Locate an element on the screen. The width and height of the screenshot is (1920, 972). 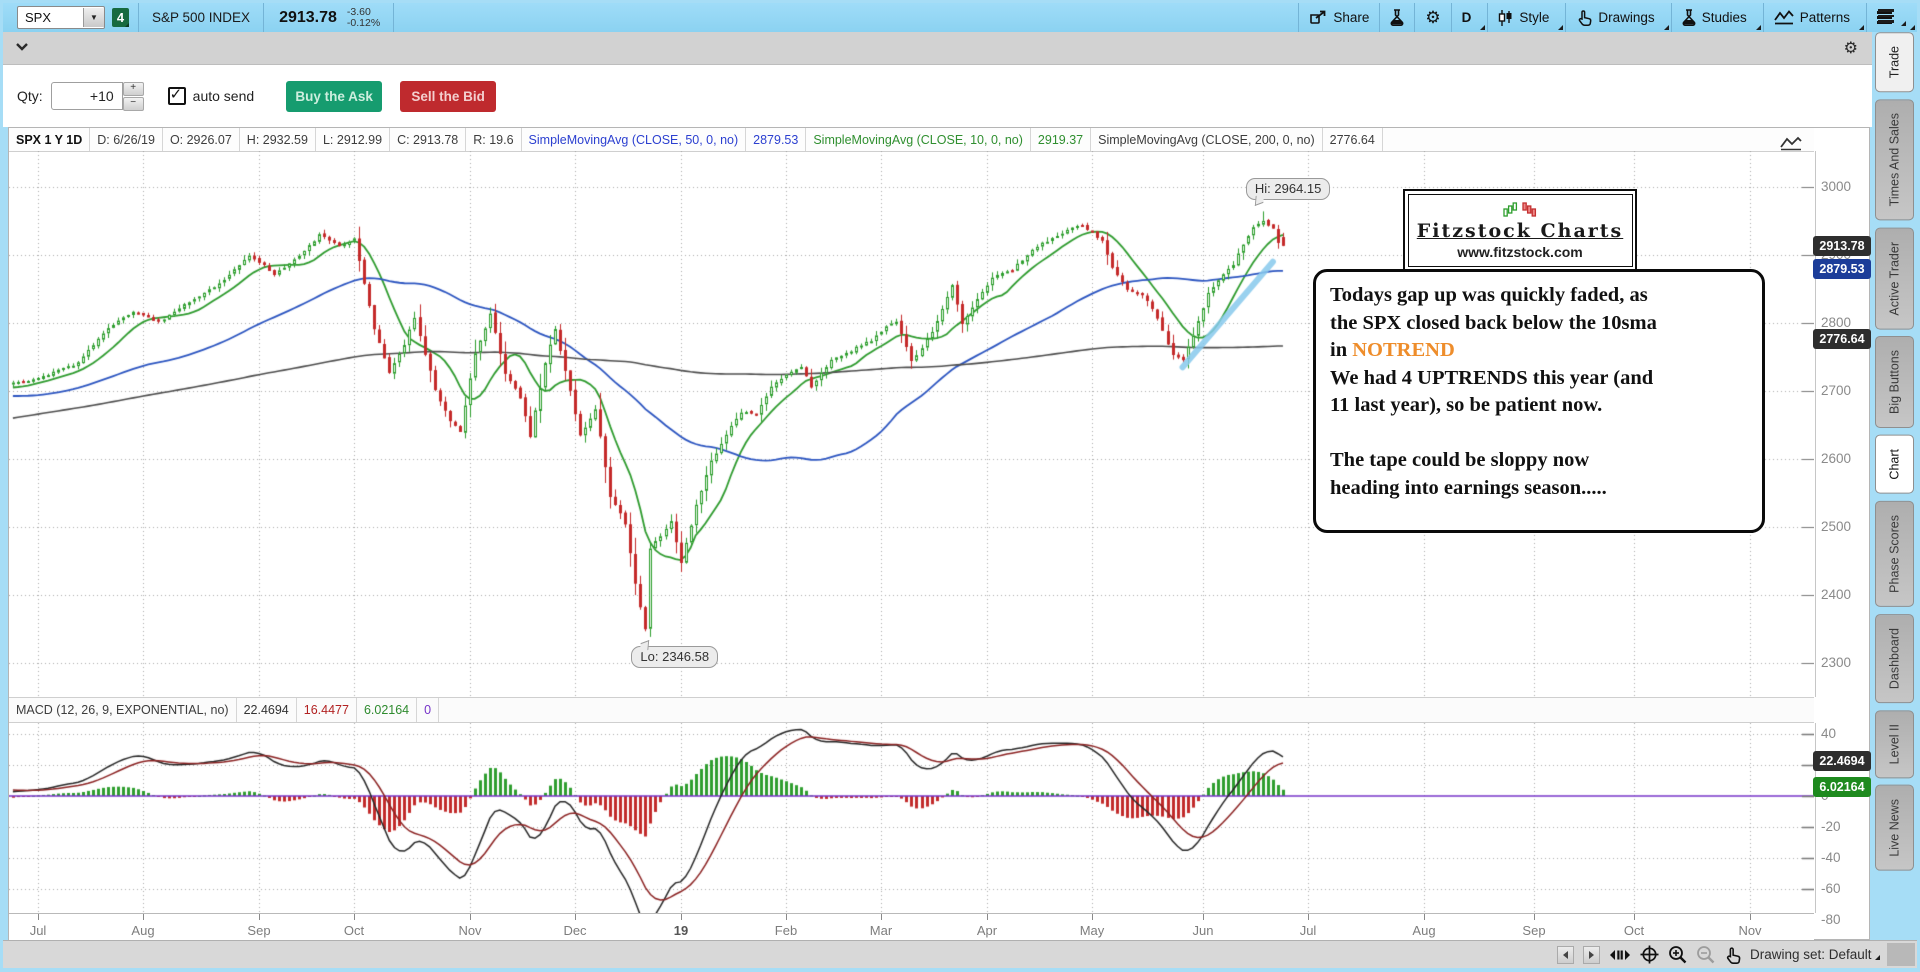
symbol-dropdown: SPX ▼ is located at coordinates (61, 17).